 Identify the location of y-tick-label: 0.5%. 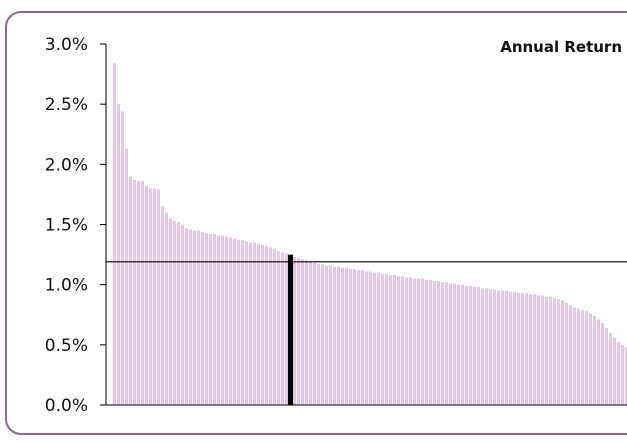
(66, 346).